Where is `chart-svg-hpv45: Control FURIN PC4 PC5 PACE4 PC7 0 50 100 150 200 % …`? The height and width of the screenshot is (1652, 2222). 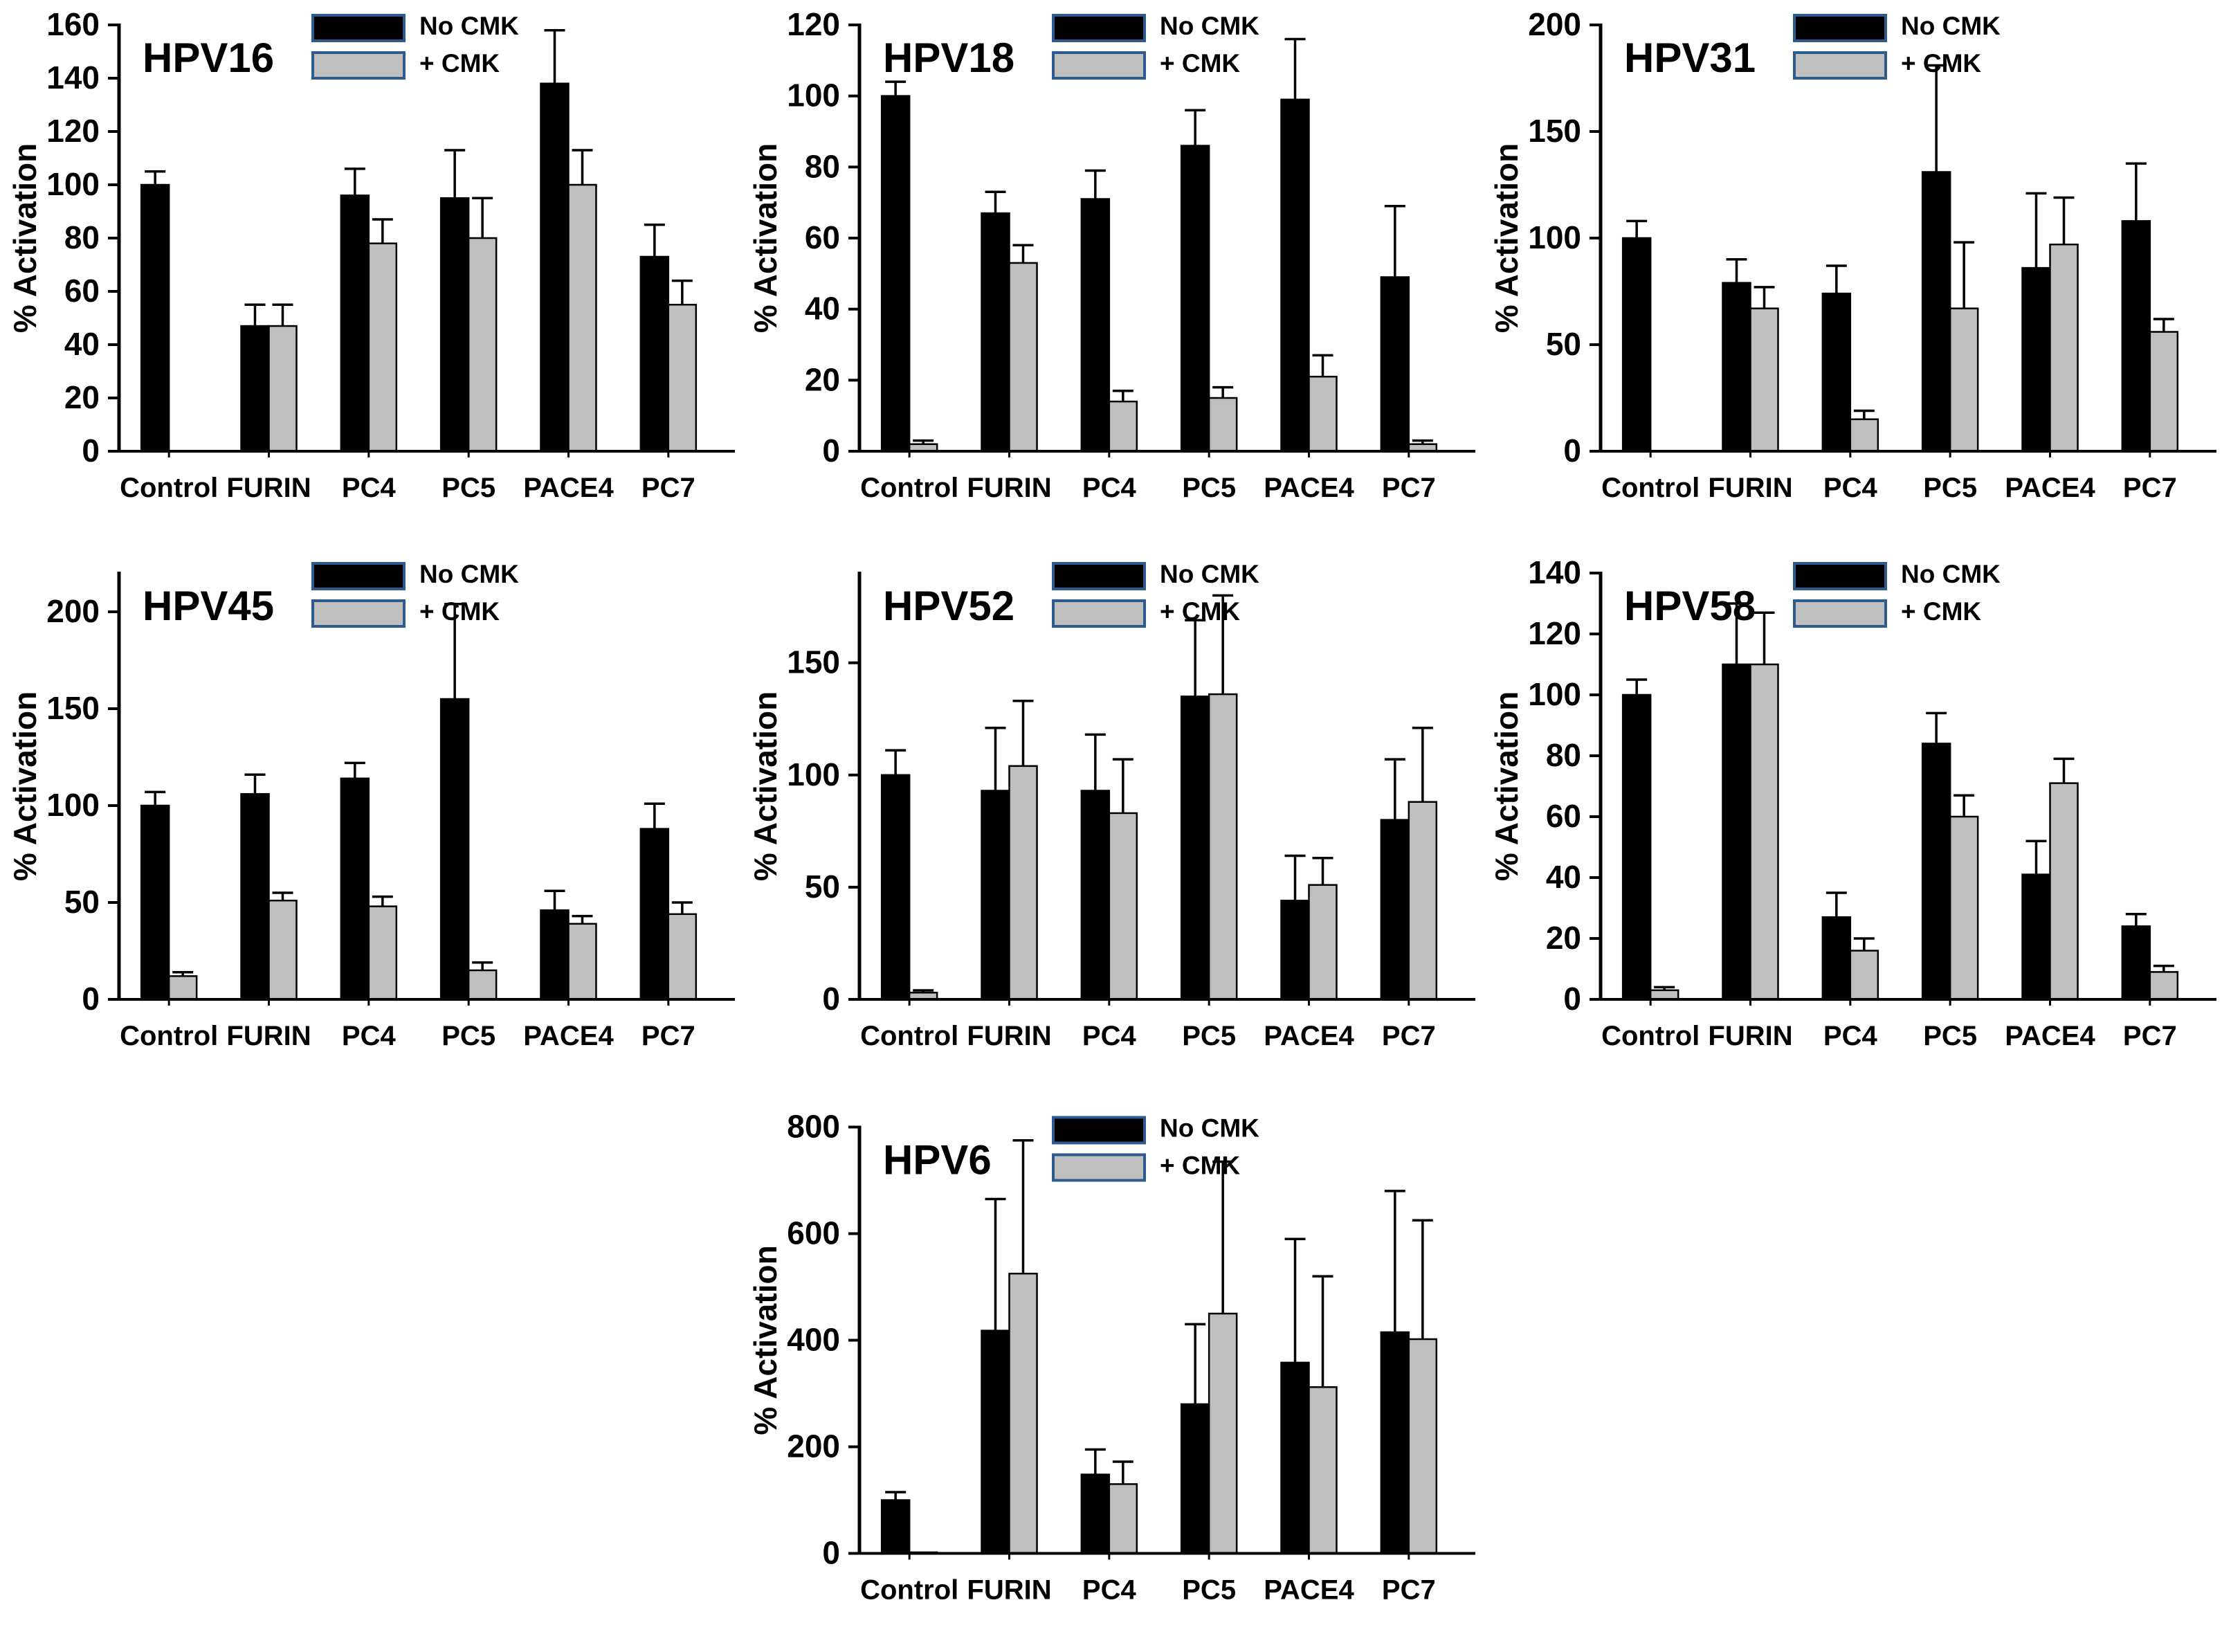 chart-svg-hpv45: Control FURIN PC4 PC5 PACE4 PC7 0 50 100 150 200 % … is located at coordinates (371, 805).